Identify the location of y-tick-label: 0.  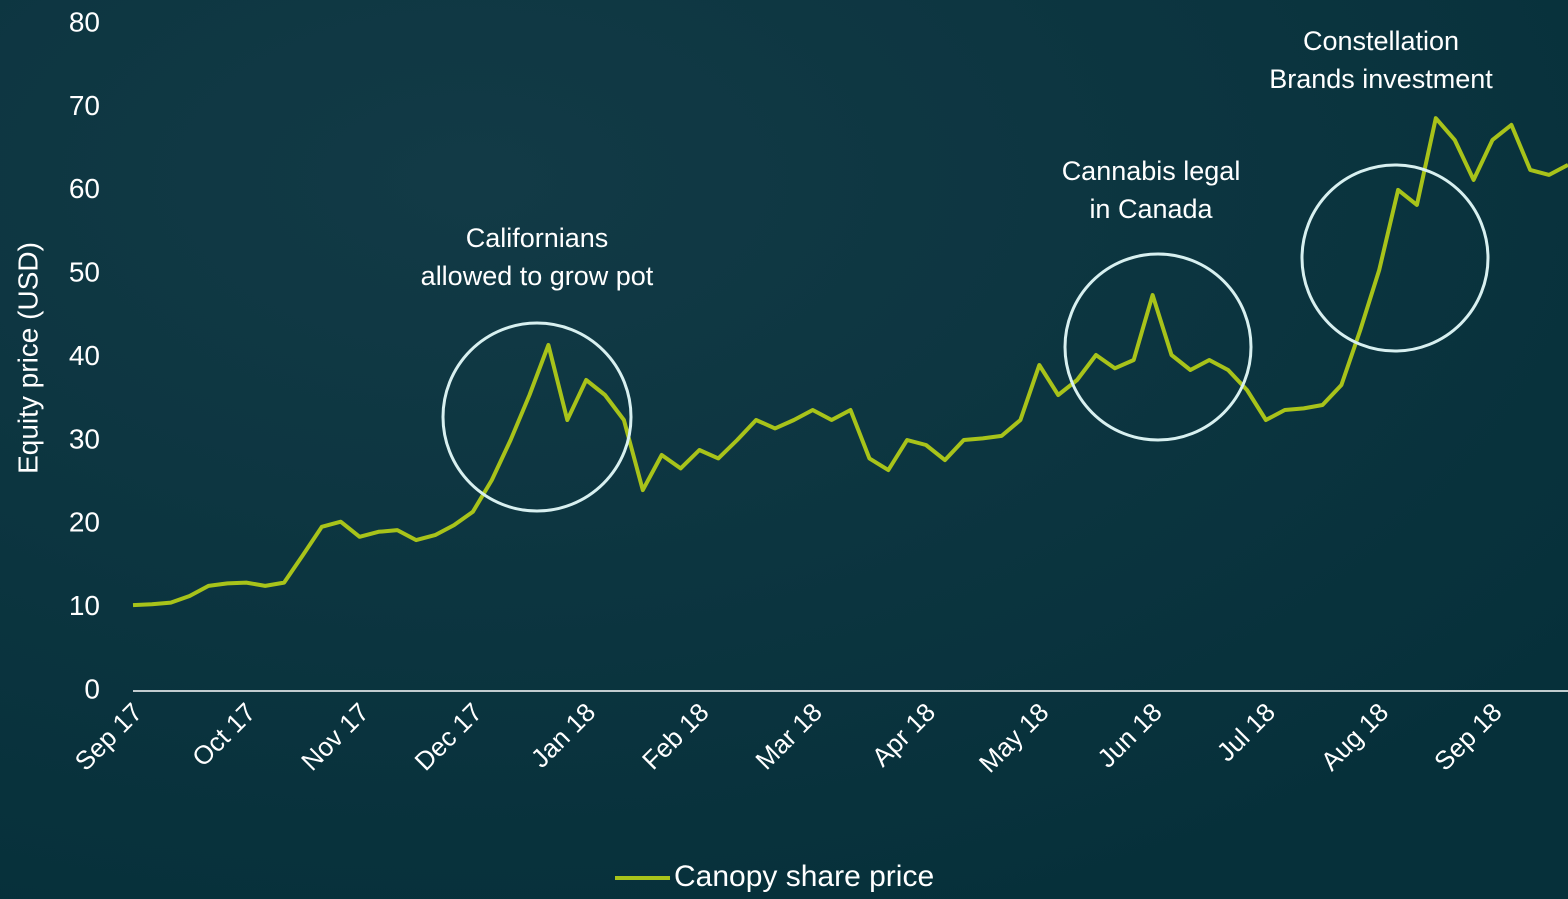
(92, 688).